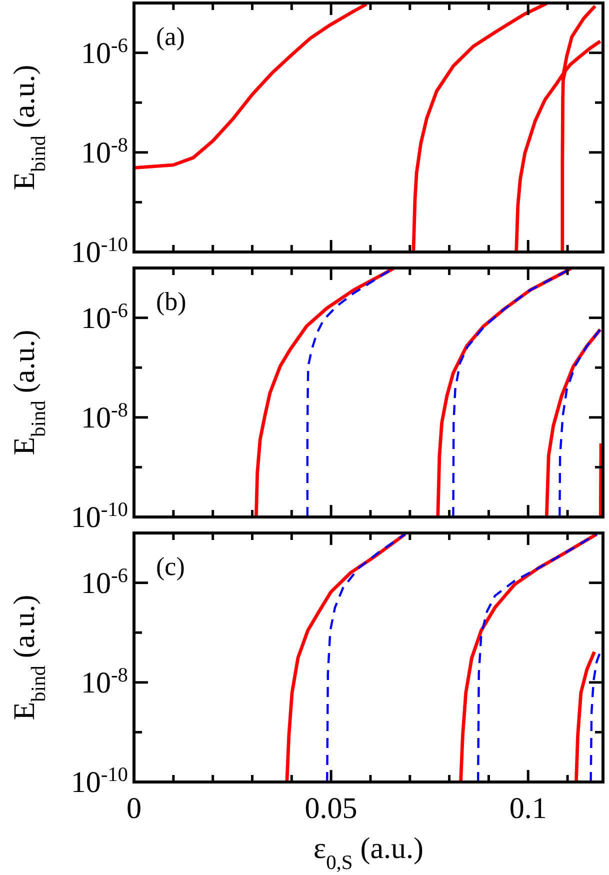  What do you see at coordinates (170, 566) in the screenshot?
I see `annotation: (c)` at bounding box center [170, 566].